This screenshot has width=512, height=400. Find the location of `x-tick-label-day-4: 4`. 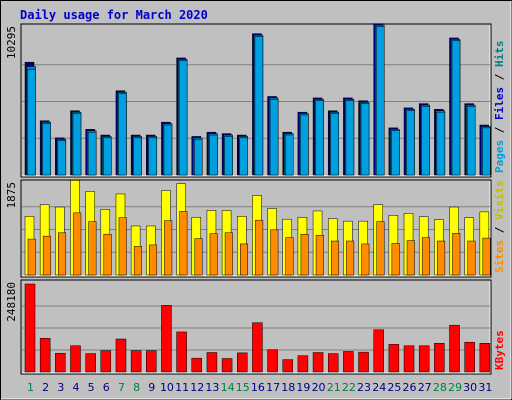

x-tick-label-day-4: 4 is located at coordinates (75, 387).